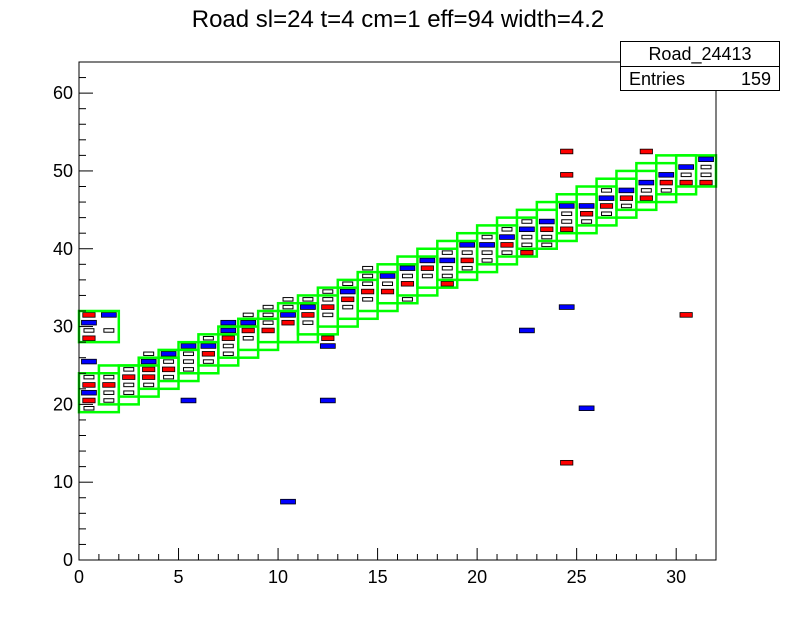 This screenshot has width=796, height=622. What do you see at coordinates (63, 327) in the screenshot?
I see `y-tick-label-30: 30` at bounding box center [63, 327].